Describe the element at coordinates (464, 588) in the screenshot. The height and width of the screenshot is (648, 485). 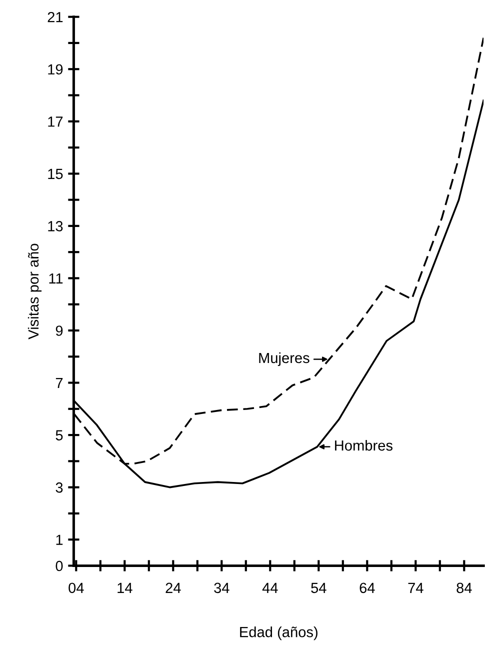
I see `x-tick-label: 84` at that location.